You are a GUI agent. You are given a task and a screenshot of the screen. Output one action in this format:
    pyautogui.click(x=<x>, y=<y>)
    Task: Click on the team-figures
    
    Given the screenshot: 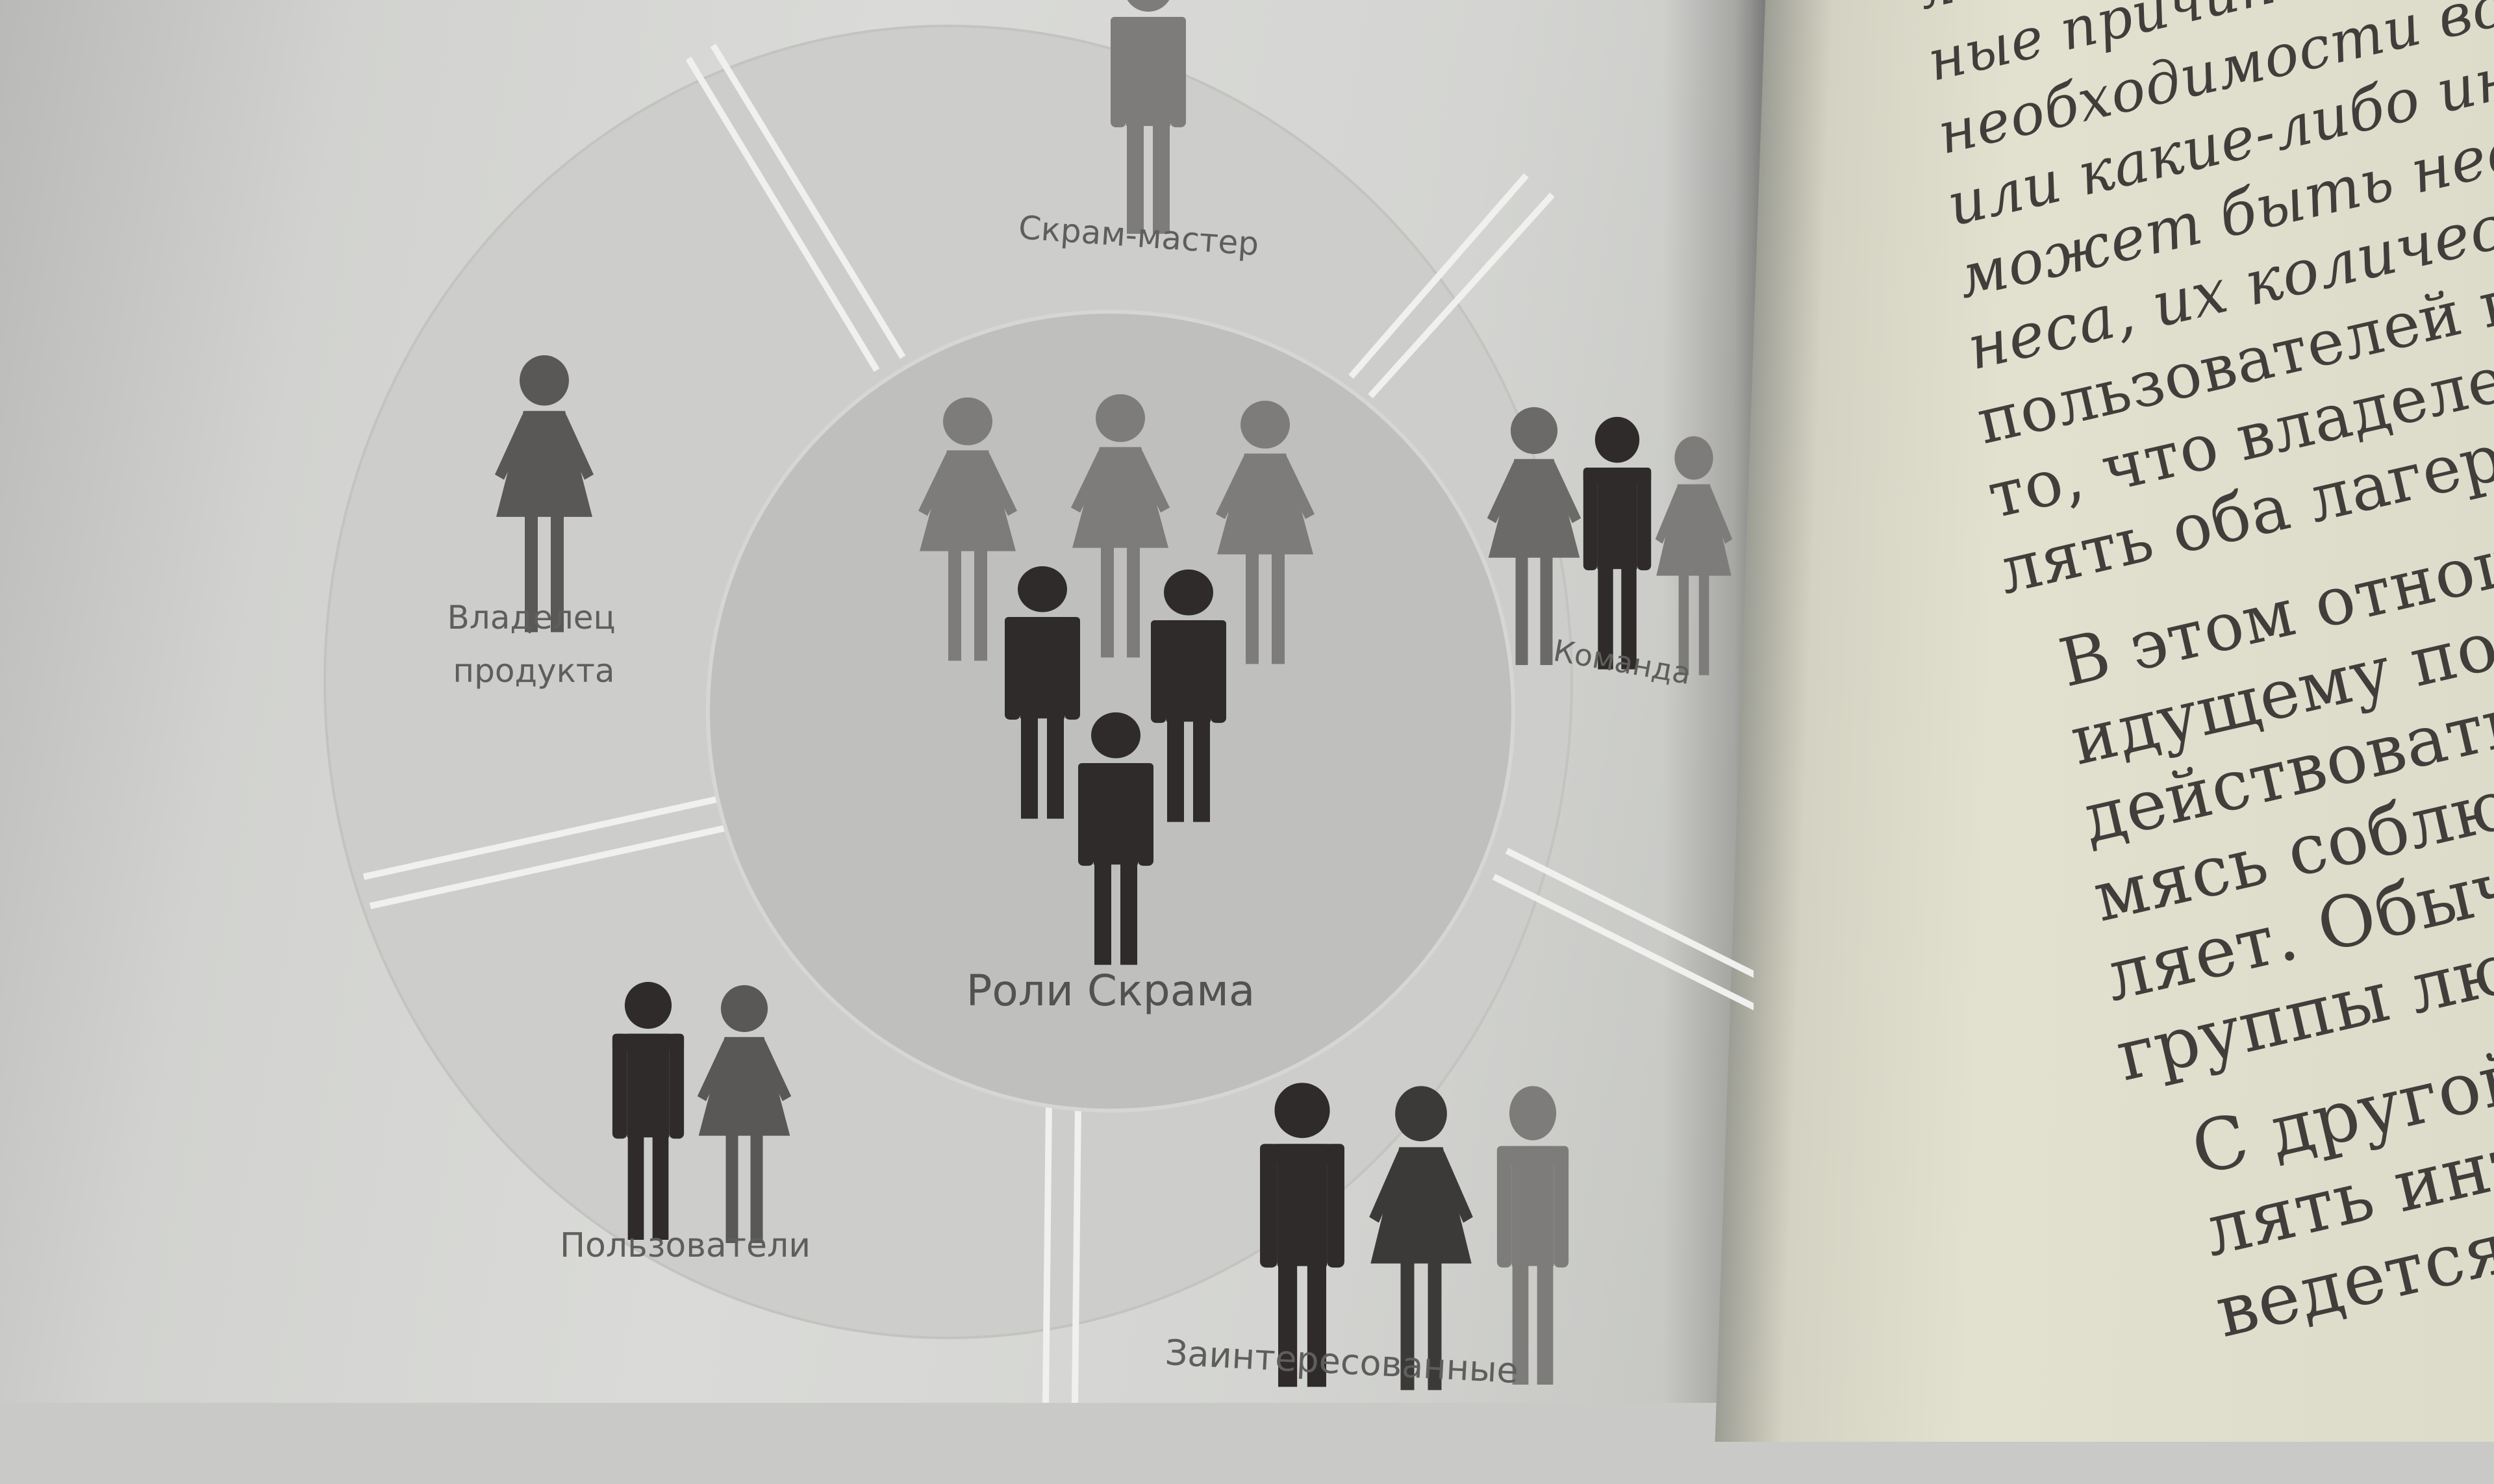 What is the action you would take?
    pyautogui.click(x=1610, y=541)
    